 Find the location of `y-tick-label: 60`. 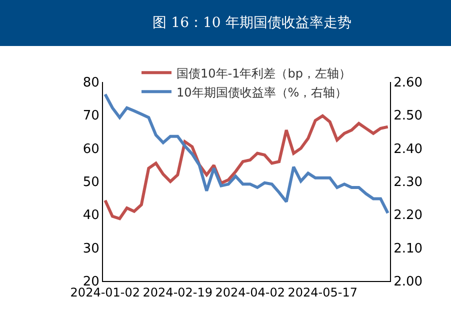

y-tick-label: 60 is located at coordinates (91, 149).